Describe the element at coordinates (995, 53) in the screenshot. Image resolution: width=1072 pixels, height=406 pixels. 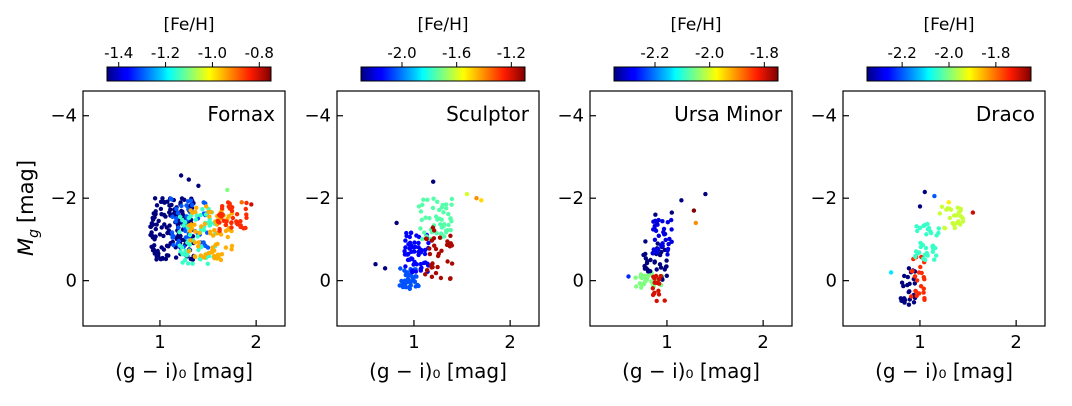
I see `colorbar-tick-label: -1.8` at that location.